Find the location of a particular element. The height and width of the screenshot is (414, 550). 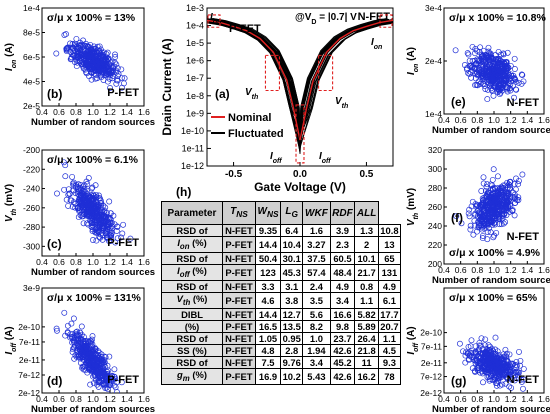

table-header-row: Parameter TNS WNS LG WKF RDF ALL is located at coordinates (281, 213).